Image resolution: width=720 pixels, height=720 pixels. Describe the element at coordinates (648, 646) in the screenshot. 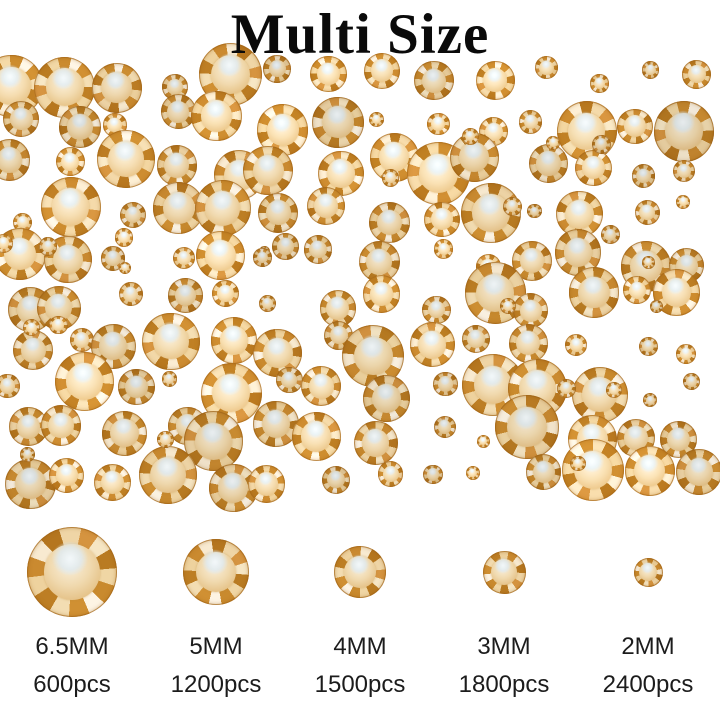

I see `size-label: 2MM` at that location.